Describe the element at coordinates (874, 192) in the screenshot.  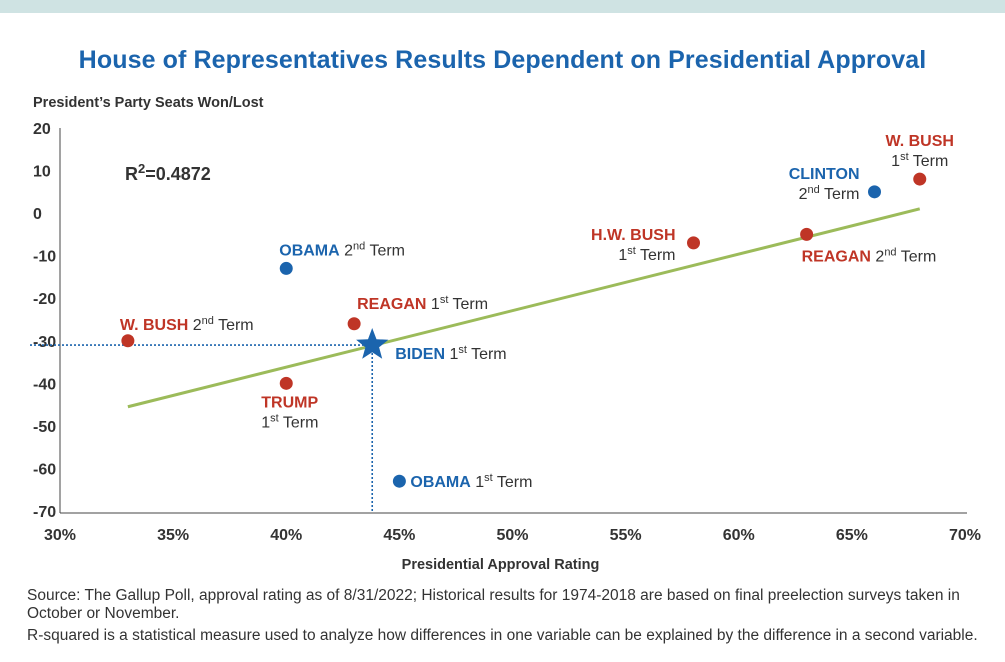
I see `point-clinton-2nd` at that location.